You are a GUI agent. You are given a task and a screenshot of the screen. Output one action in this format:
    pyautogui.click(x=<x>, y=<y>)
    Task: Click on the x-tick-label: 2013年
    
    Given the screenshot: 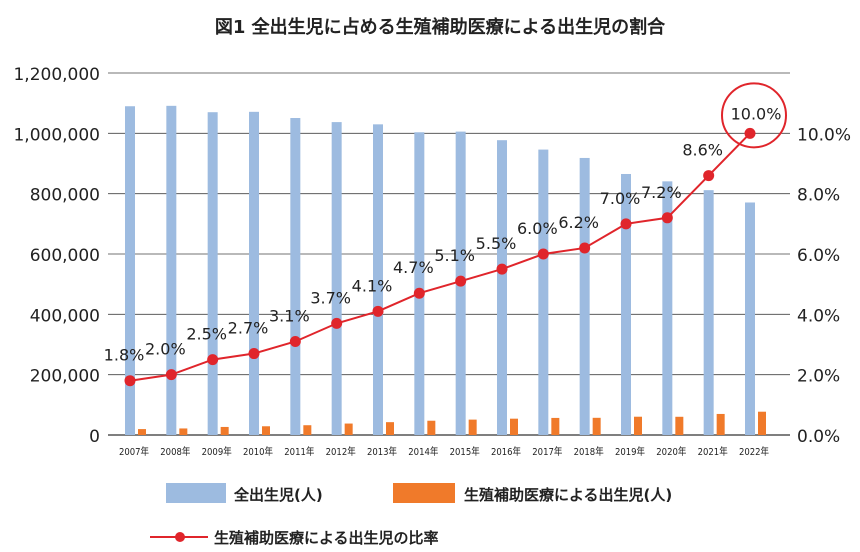 What is the action you would take?
    pyautogui.click(x=382, y=451)
    